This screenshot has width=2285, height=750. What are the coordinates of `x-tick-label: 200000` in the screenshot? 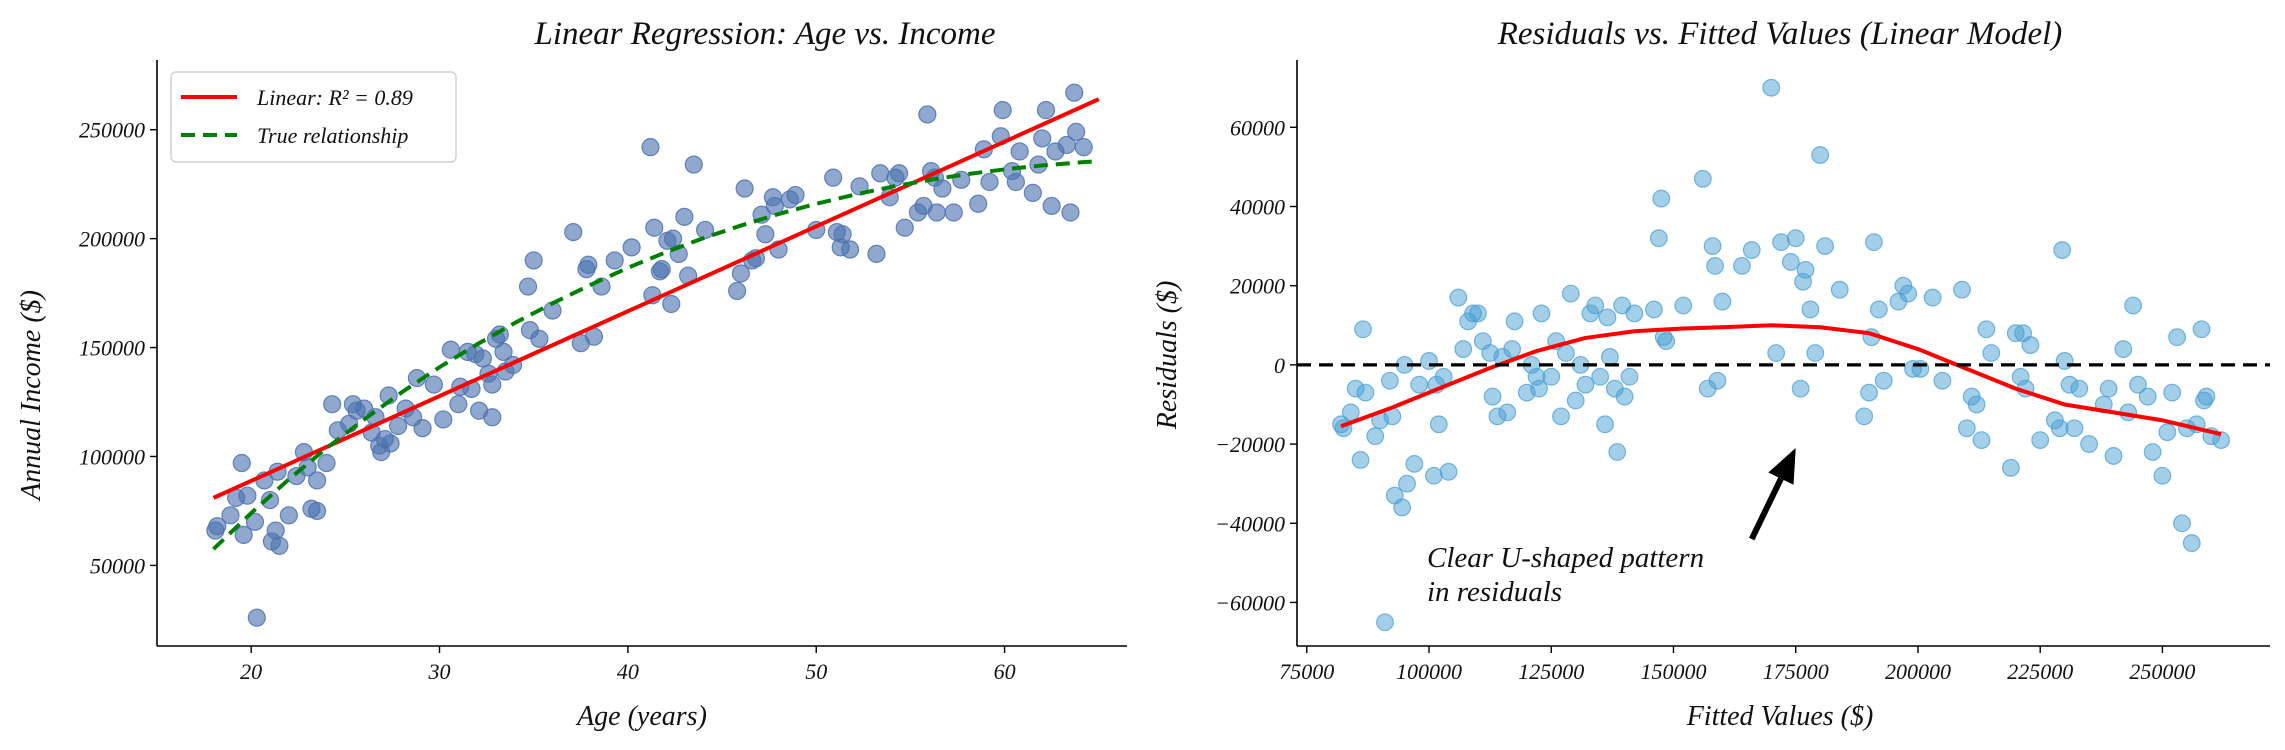 It's located at (1918, 671).